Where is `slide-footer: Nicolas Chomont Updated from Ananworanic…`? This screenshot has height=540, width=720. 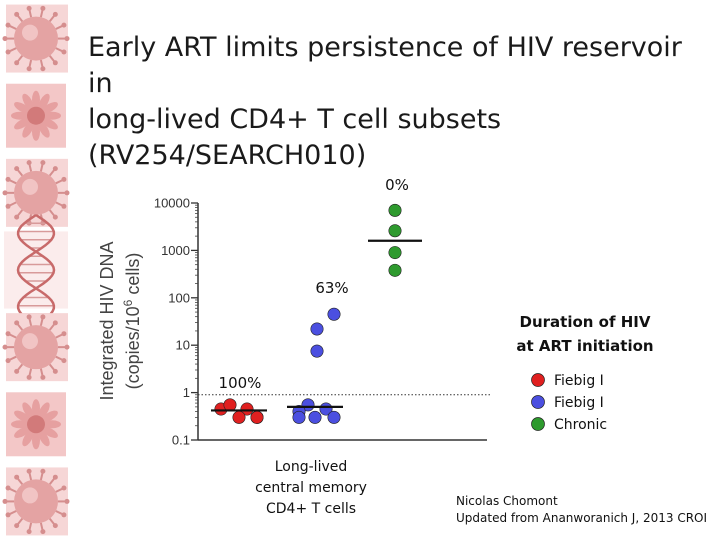
slide-footer: Nicolas Chomont Updated from Ananworanic… is located at coordinates (581, 510).